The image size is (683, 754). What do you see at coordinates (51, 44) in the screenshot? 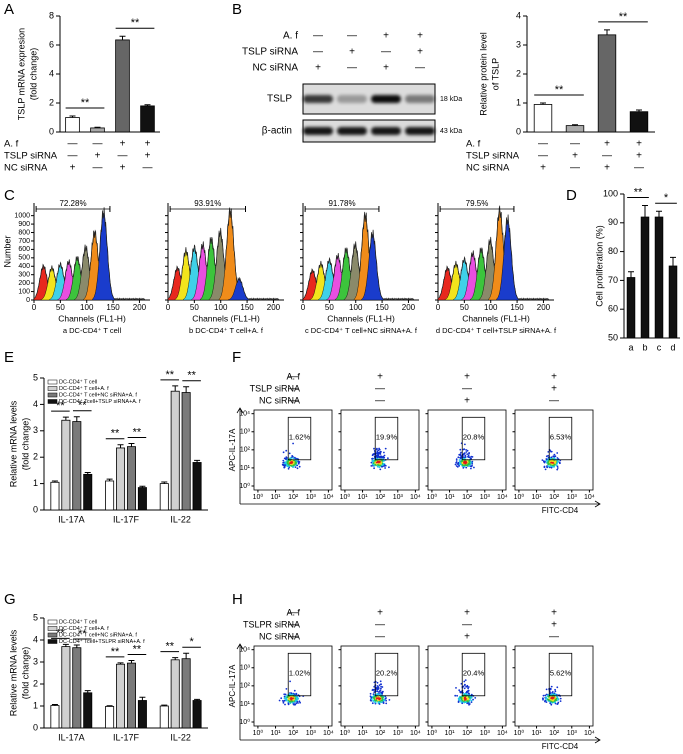
I see `y-tick-label: 6` at bounding box center [51, 44].